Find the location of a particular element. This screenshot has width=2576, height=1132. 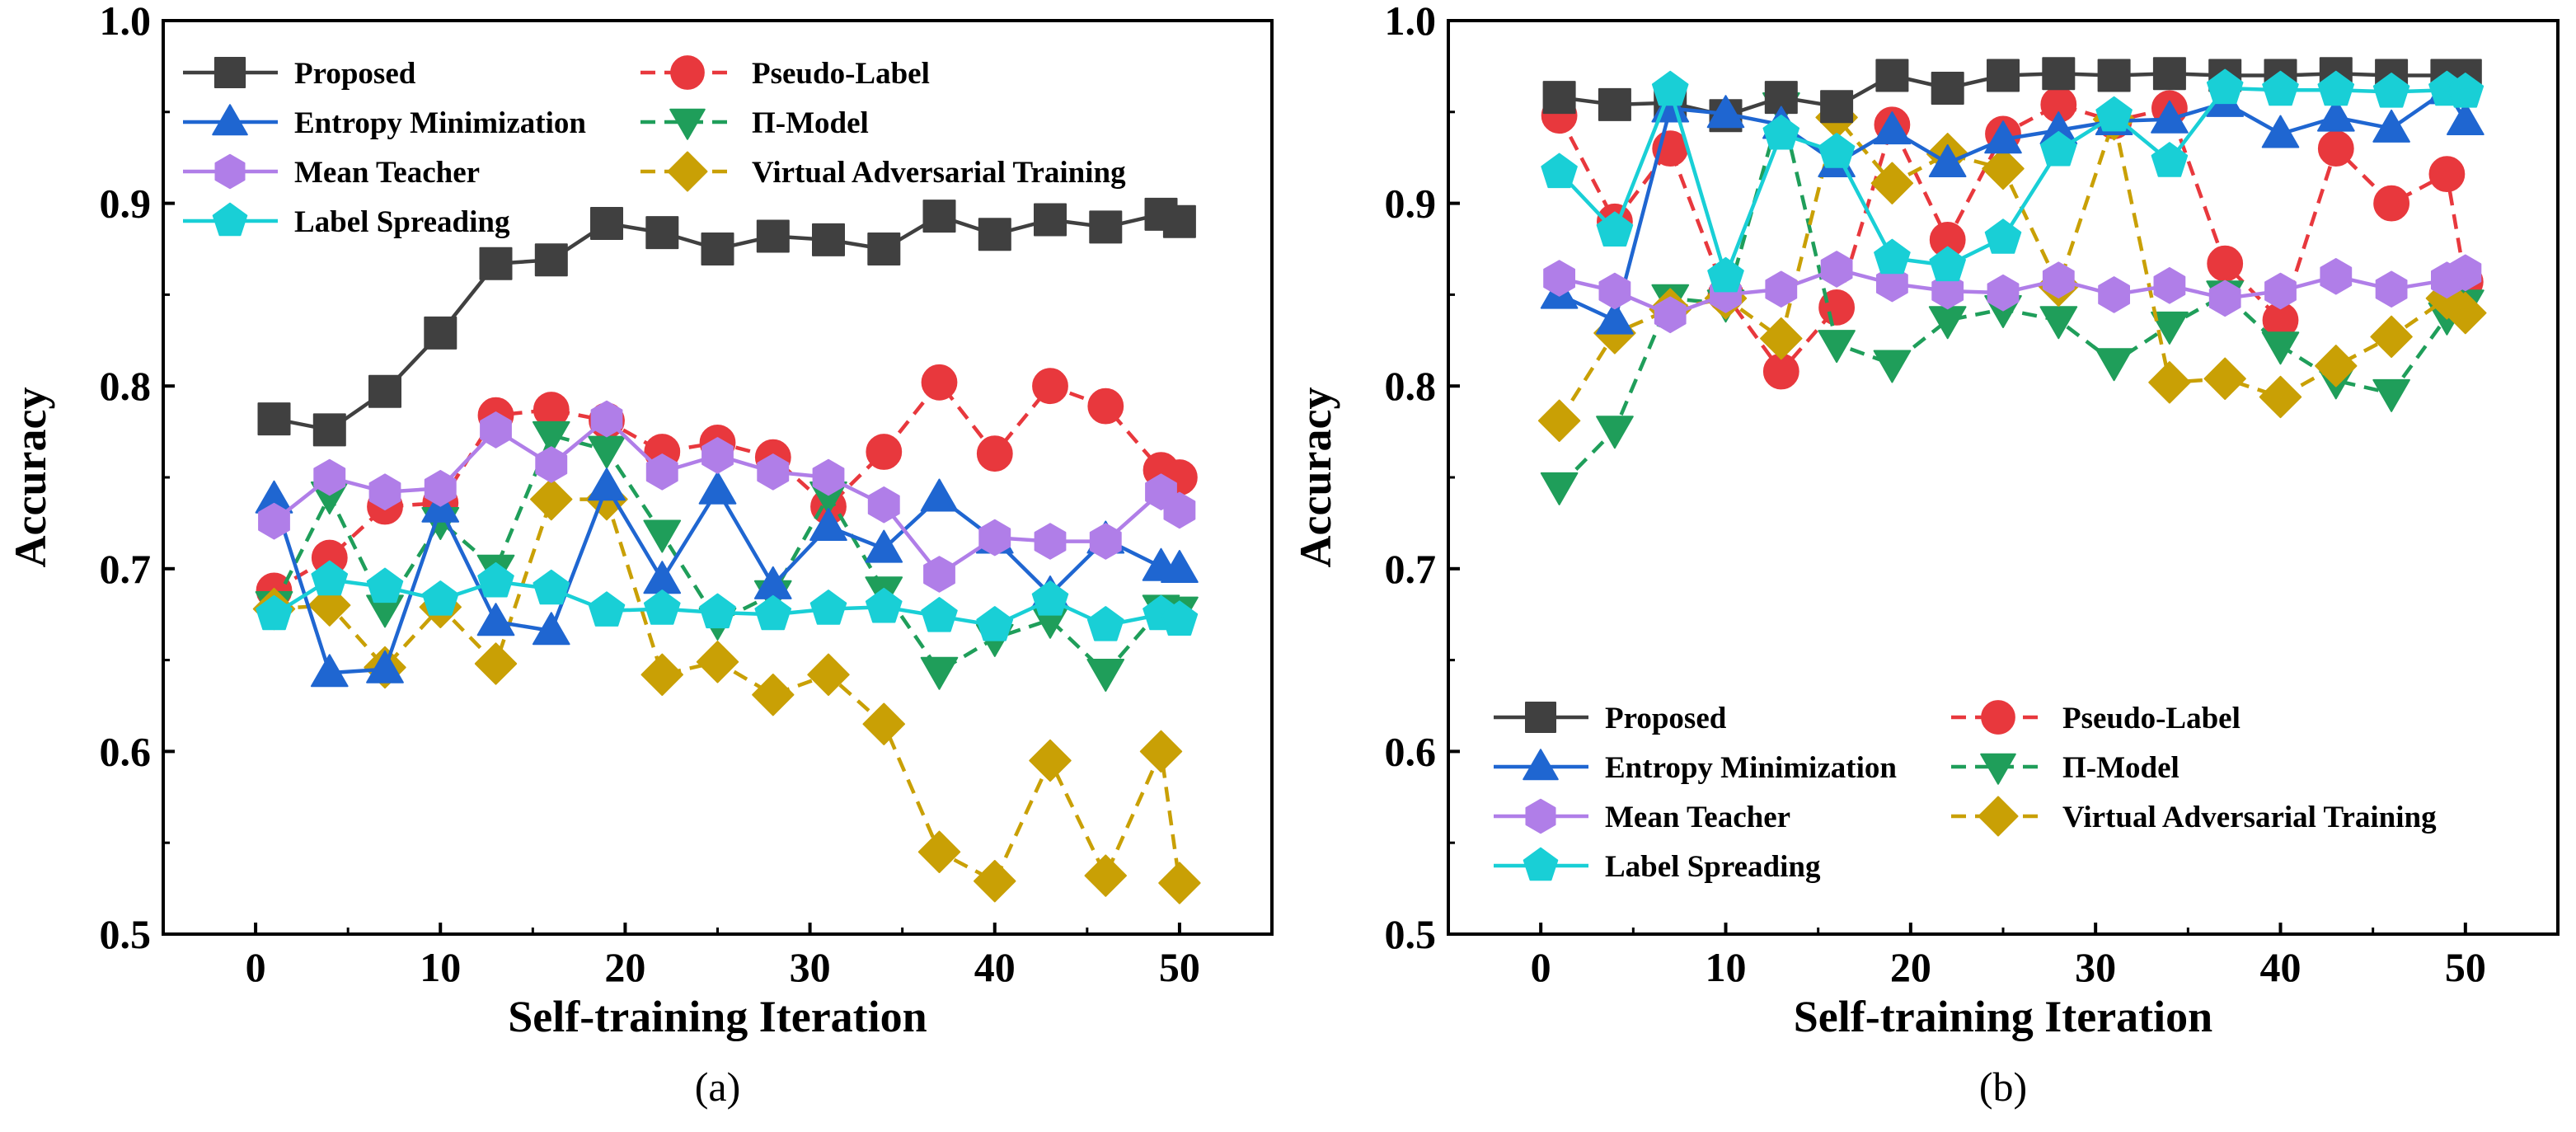

legend-item: Pseudo-Label is located at coordinates (2096, 717).